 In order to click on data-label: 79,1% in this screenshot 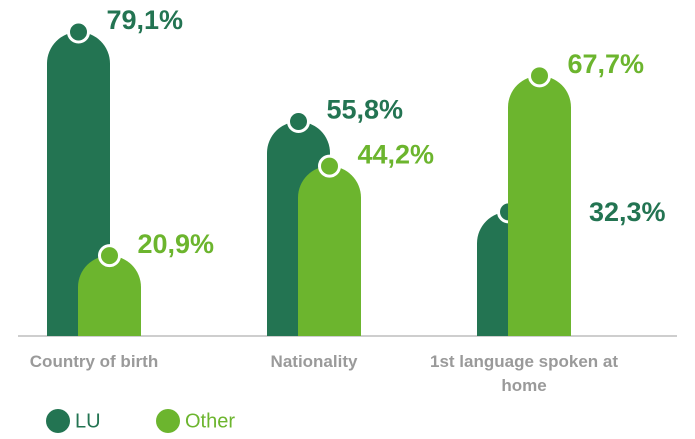, I will do `click(145, 20)`.